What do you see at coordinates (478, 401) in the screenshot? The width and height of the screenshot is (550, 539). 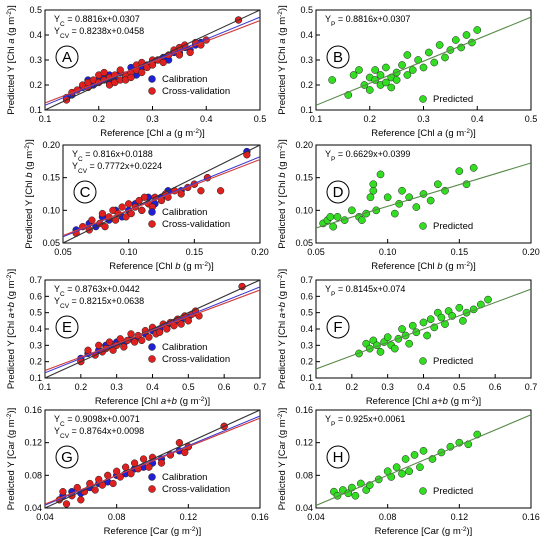 I see `x-axis-label-end: )]` at bounding box center [478, 401].